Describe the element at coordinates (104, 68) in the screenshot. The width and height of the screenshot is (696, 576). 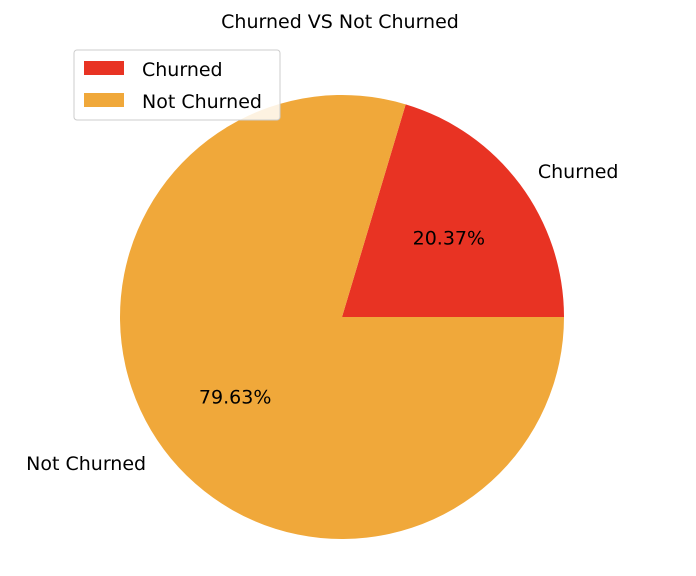
I see `legend-swatch-churned` at that location.